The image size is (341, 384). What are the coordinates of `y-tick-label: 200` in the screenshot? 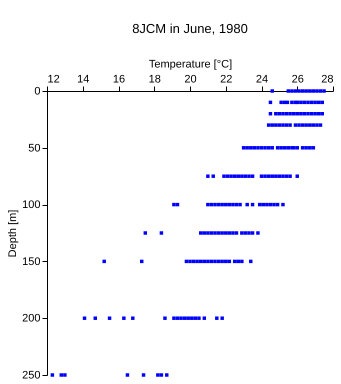 It's located at (31, 318).